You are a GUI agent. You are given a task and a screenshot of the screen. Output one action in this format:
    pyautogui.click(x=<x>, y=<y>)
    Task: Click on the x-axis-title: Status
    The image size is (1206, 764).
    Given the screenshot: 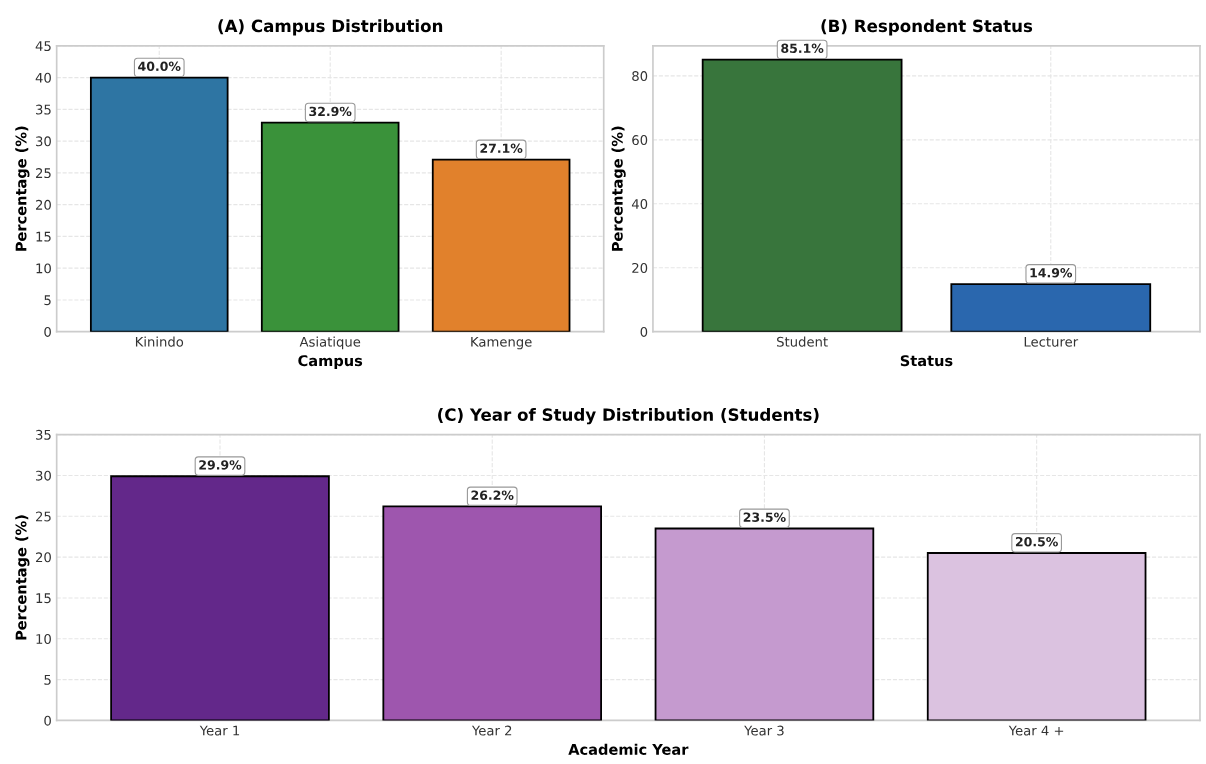 What is the action you would take?
    pyautogui.click(x=926, y=361)
    